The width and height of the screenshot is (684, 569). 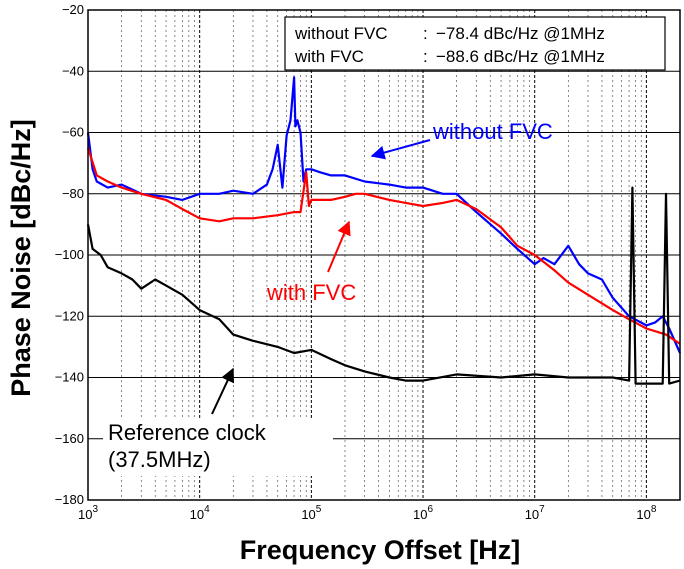 What do you see at coordinates (492, 131) in the screenshot?
I see `annotation-without-fvc: without FVC` at bounding box center [492, 131].